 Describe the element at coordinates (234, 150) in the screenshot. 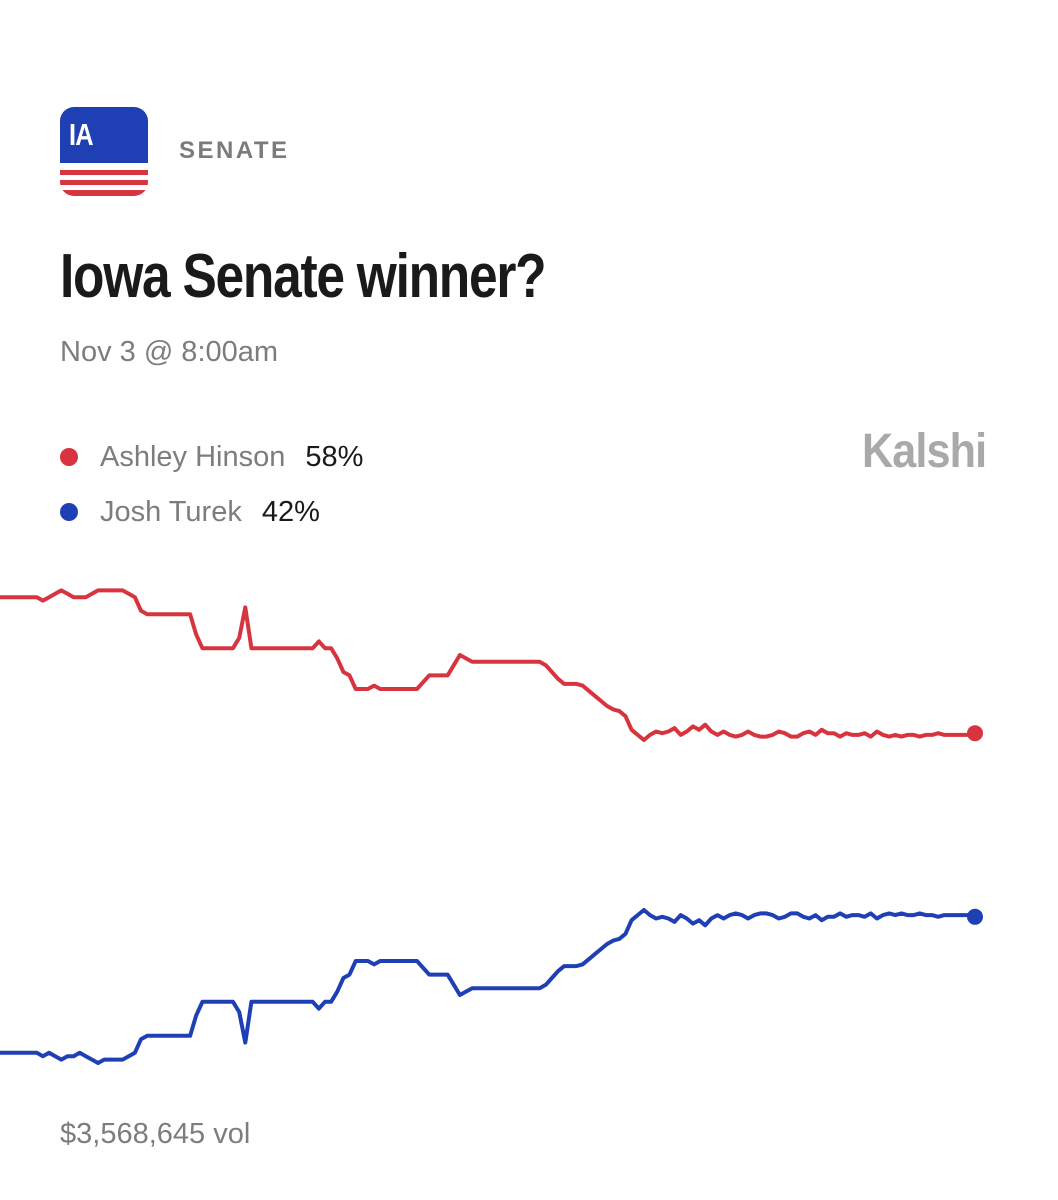

I see `category-label: SENATE` at that location.